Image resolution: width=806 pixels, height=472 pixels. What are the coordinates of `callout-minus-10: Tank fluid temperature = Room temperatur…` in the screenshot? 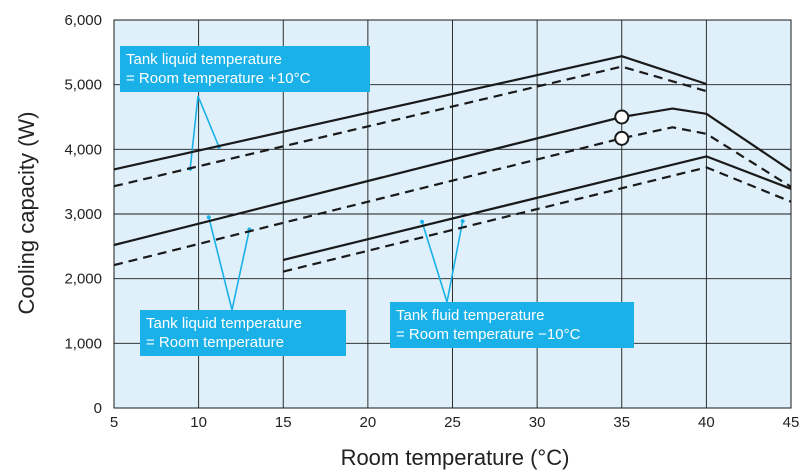 It's located at (512, 325).